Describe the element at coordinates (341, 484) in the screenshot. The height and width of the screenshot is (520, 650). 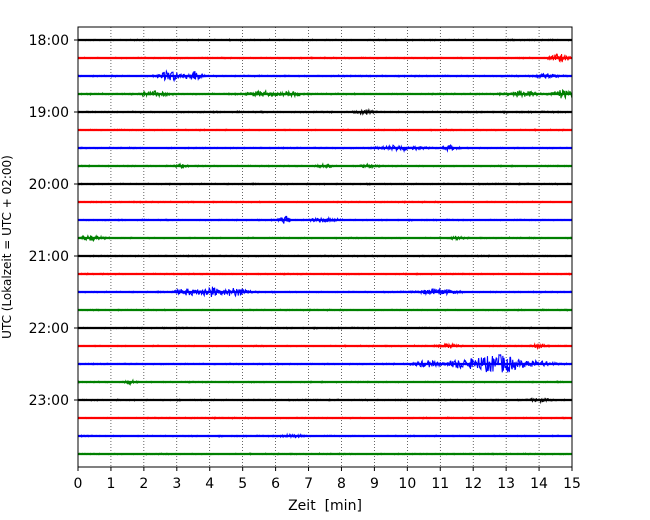
I see `x-tick-label: 8` at that location.